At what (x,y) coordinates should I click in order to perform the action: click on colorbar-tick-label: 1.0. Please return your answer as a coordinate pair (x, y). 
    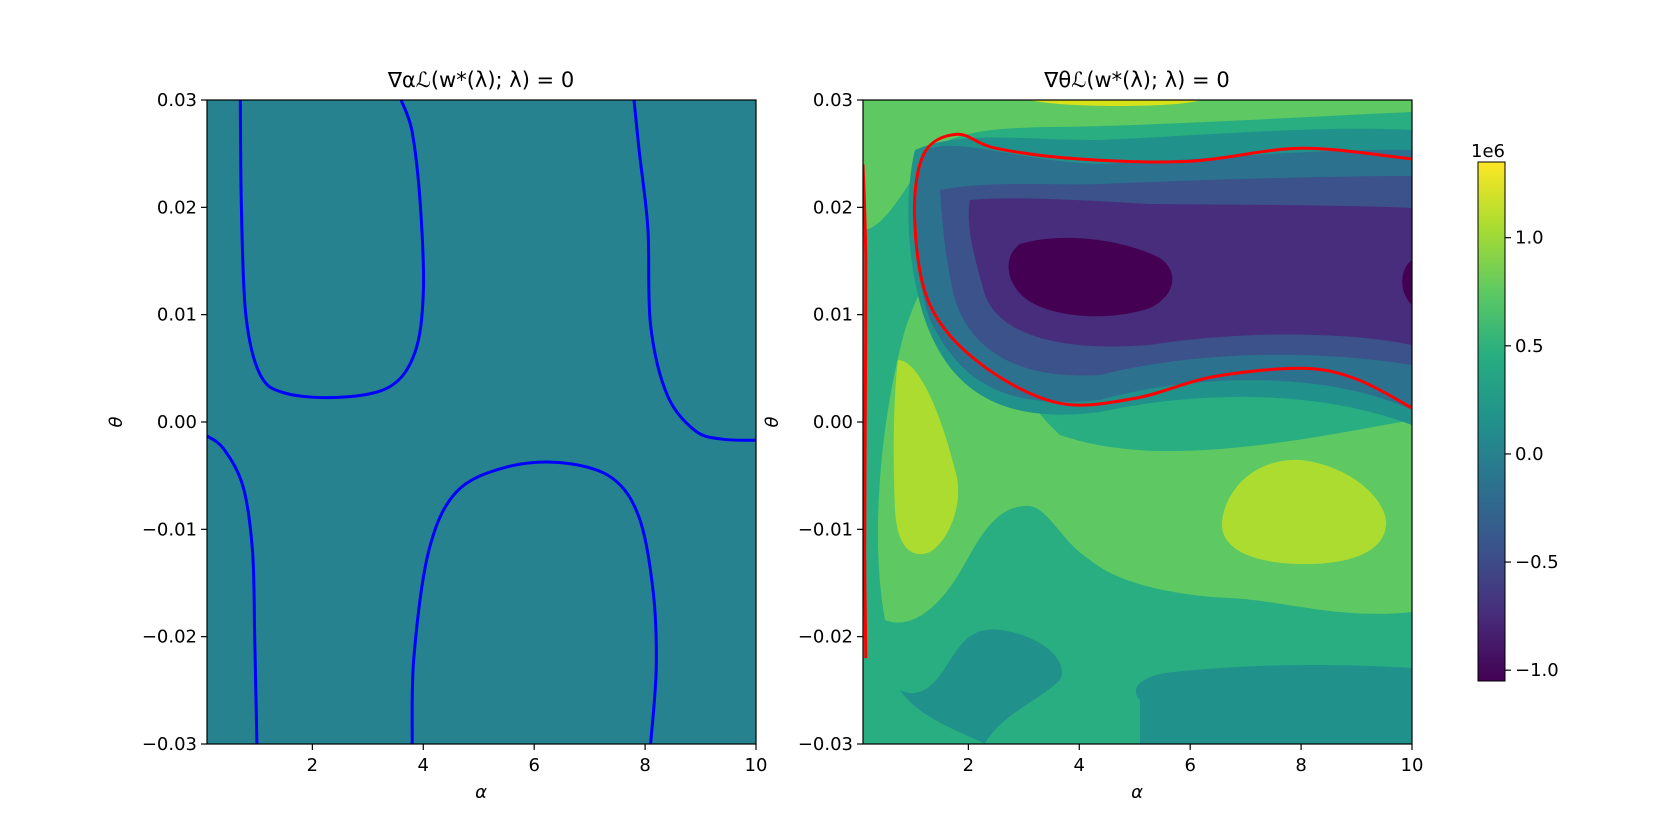
    Looking at the image, I should click on (1529, 238).